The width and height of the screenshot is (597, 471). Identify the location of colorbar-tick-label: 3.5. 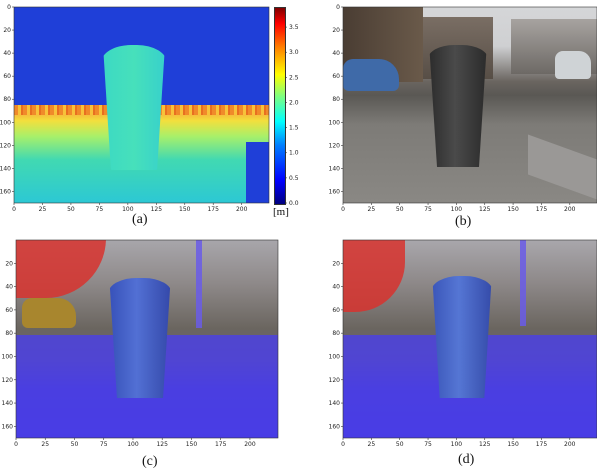
(294, 27).